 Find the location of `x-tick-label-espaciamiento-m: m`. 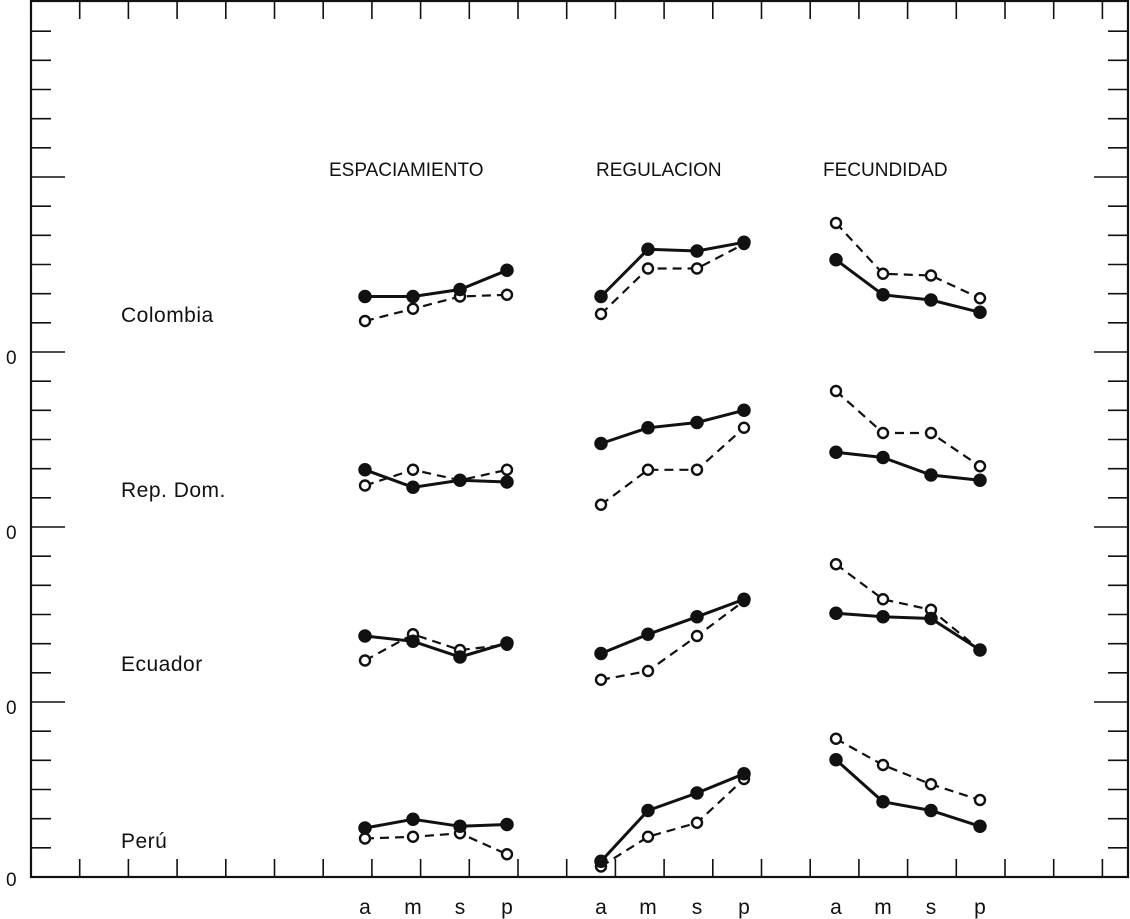

x-tick-label-espaciamiento-m: m is located at coordinates (413, 907).